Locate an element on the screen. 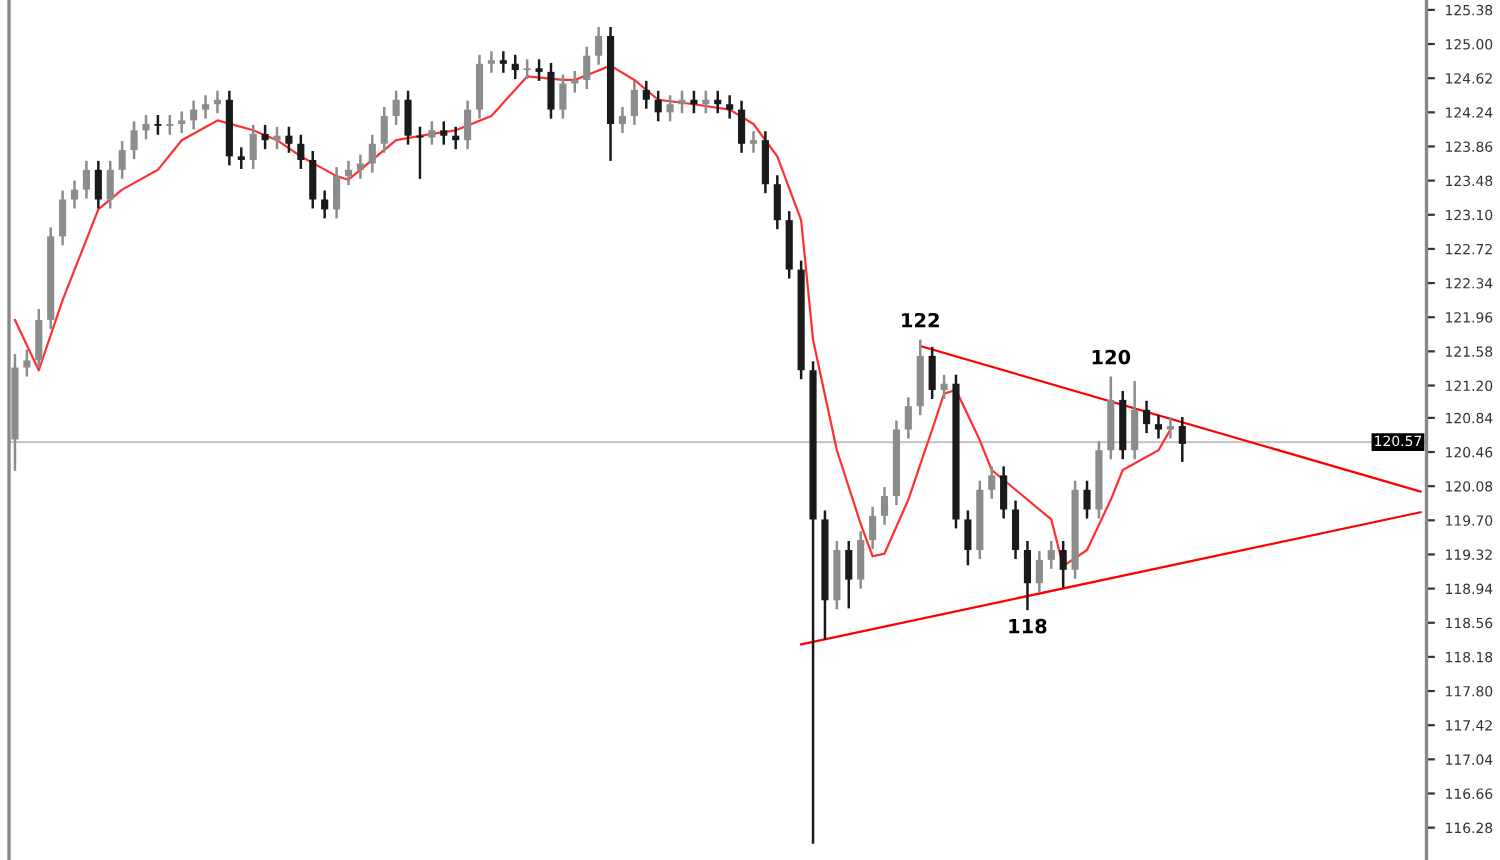 The width and height of the screenshot is (1500, 860). annotation: 120 is located at coordinates (1111, 357).